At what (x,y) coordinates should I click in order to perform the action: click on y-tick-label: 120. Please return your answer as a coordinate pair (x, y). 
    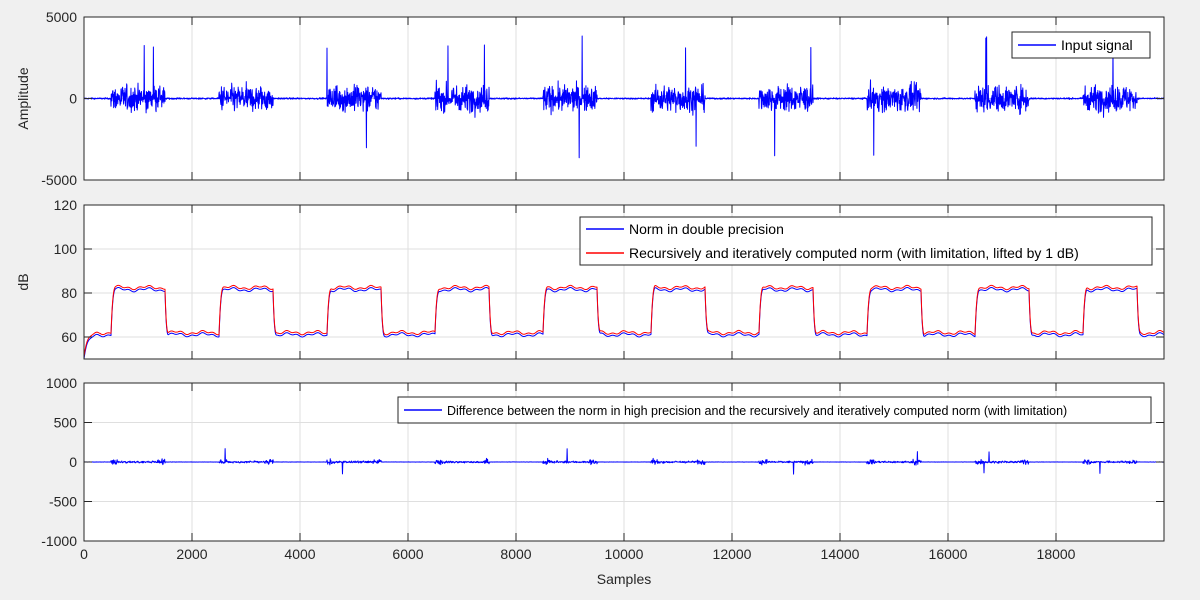
    Looking at the image, I should click on (66, 205).